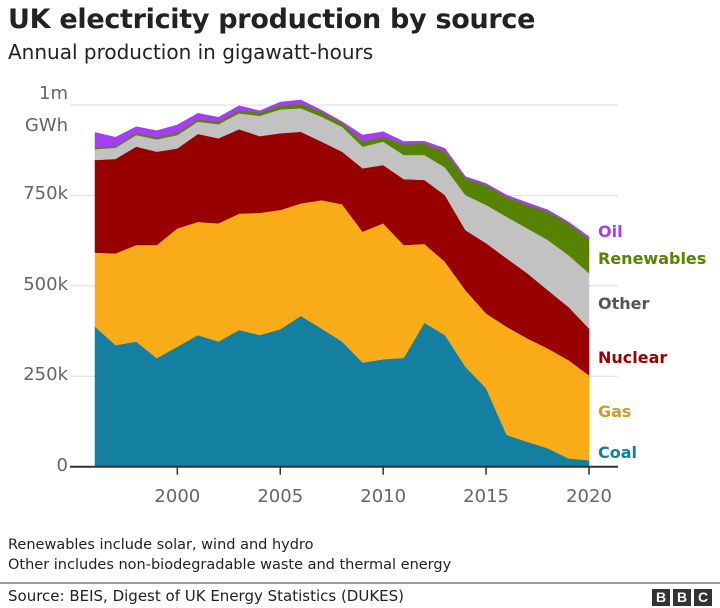  What do you see at coordinates (624, 303) in the screenshot?
I see `legend-label-other: Other` at bounding box center [624, 303].